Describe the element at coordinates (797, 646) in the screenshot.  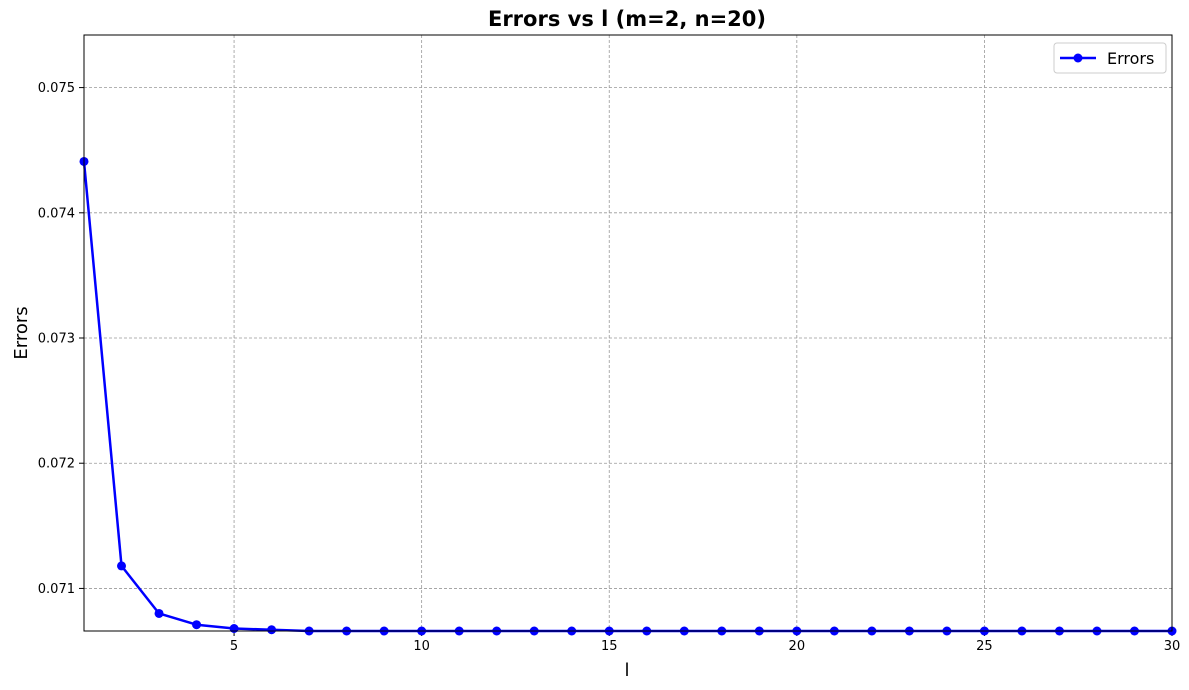
I see `x-tick-label: 20` at that location.